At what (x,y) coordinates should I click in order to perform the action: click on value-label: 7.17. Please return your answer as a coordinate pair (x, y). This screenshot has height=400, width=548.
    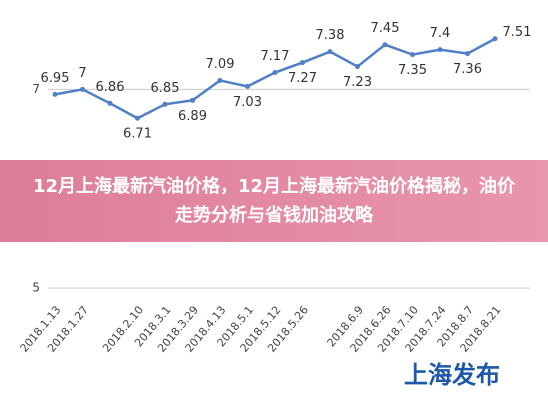
    Looking at the image, I should click on (275, 56).